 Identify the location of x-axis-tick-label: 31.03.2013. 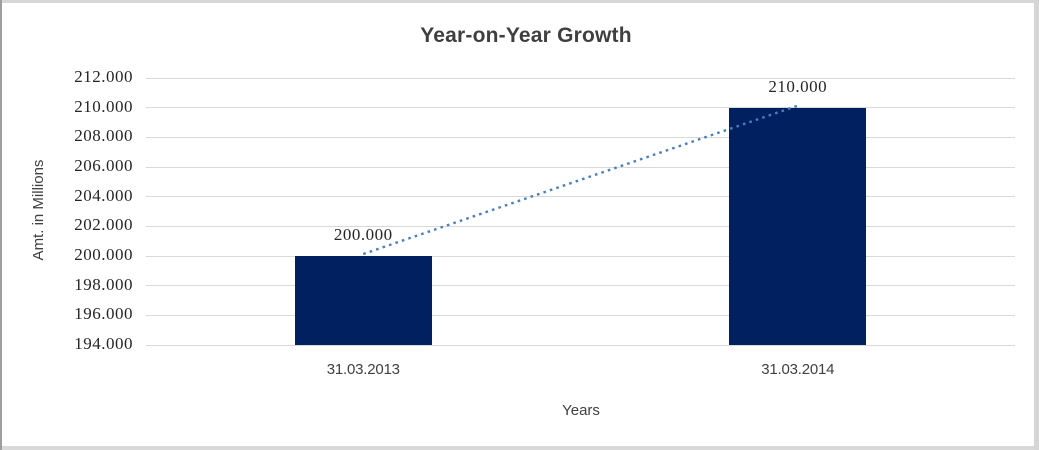
(363, 369).